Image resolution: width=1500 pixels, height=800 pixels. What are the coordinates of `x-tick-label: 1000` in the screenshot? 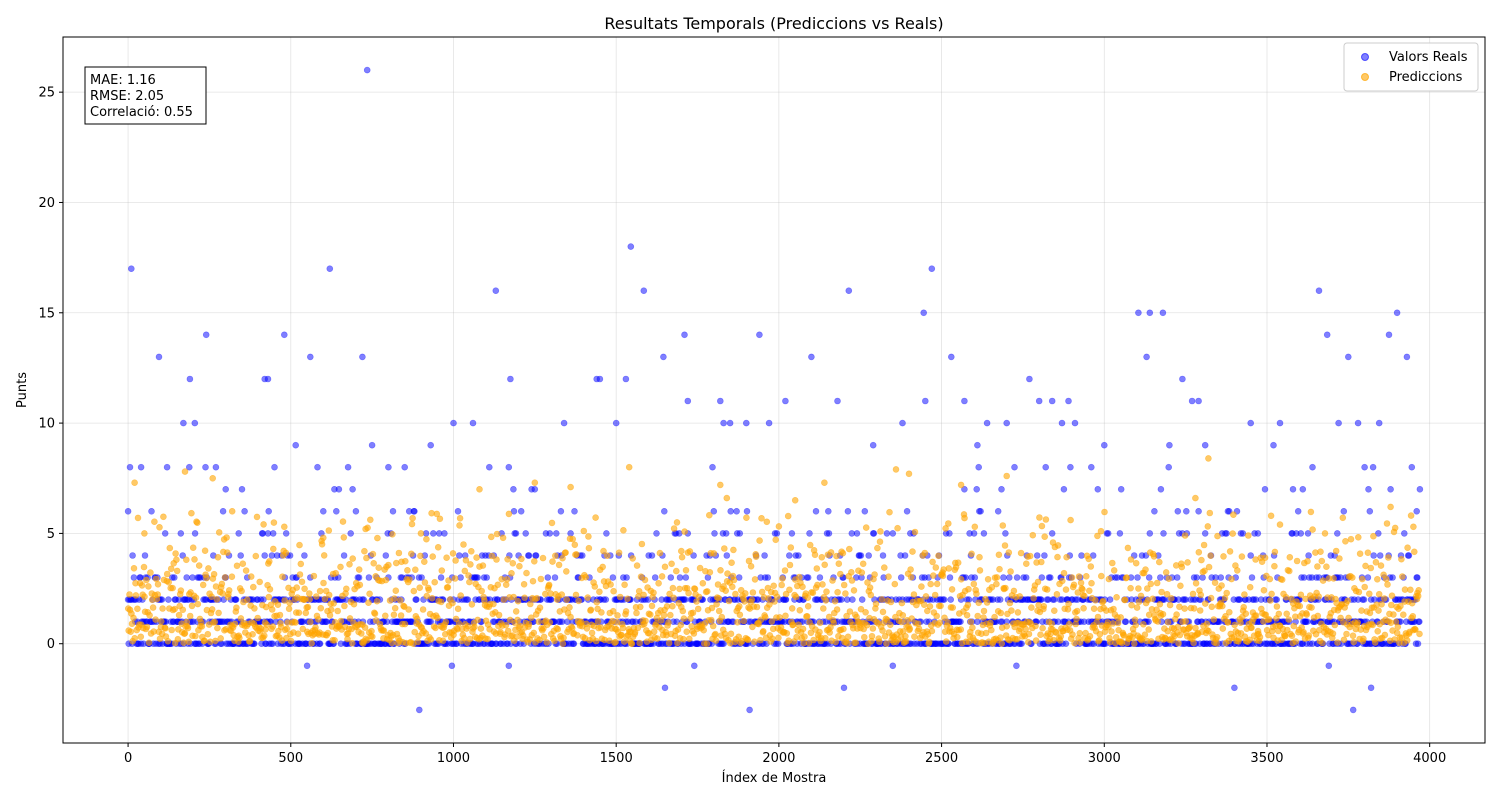 It's located at (453, 758).